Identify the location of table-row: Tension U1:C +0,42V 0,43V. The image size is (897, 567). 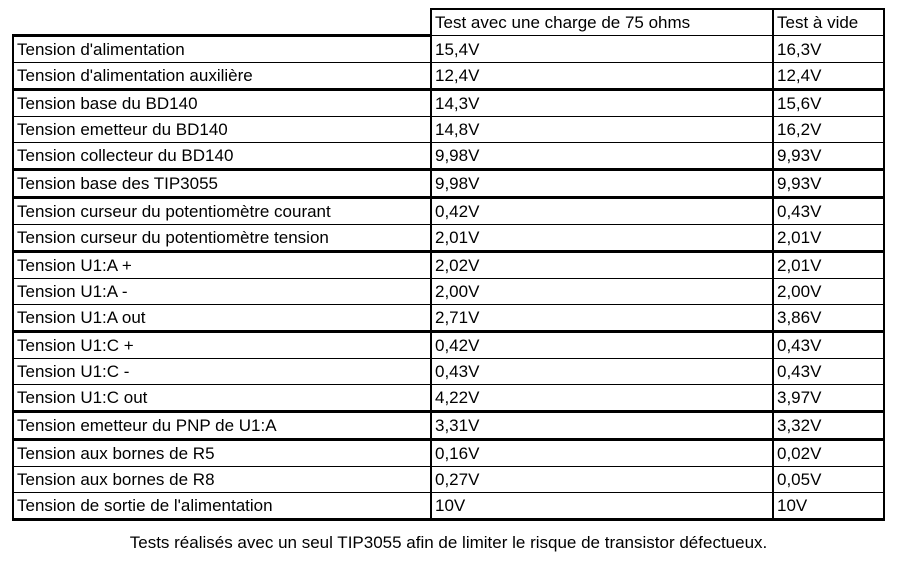
(448, 345).